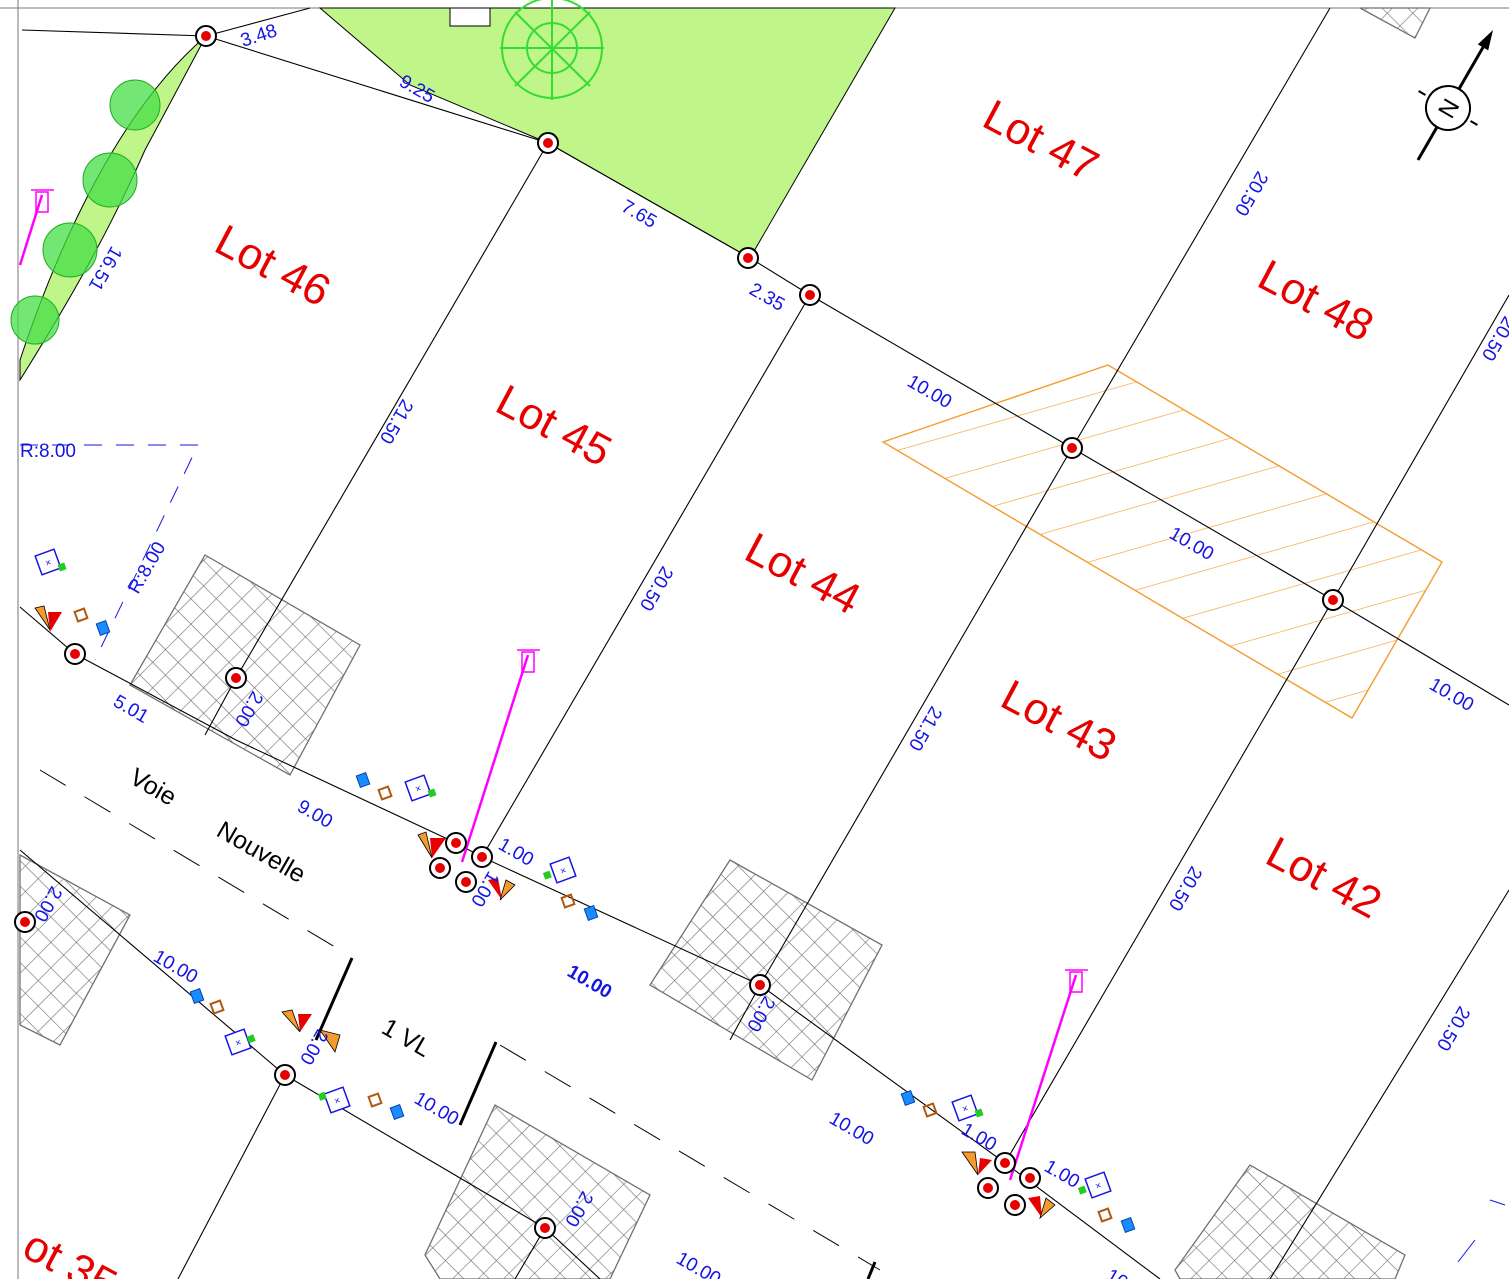  What do you see at coordinates (552, 50) in the screenshot?
I see `tree-symbol` at bounding box center [552, 50].